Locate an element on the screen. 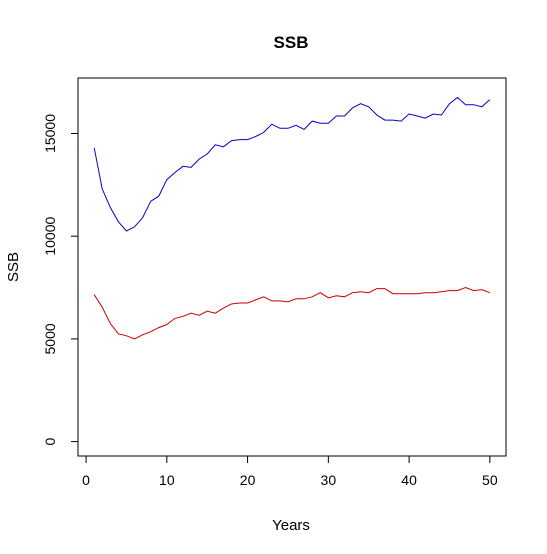 The image size is (547, 554). y-axis-label: SSB is located at coordinates (13, 267).